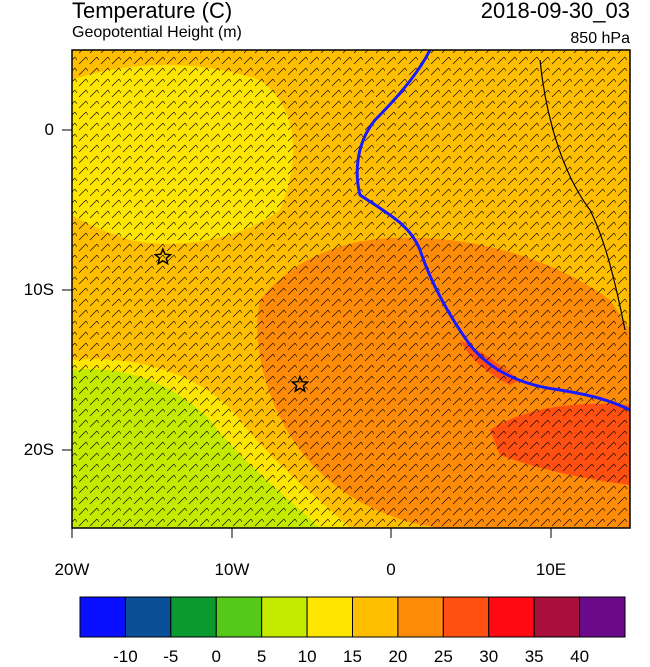 Image resolution: width=650 pixels, height=667 pixels. What do you see at coordinates (232, 569) in the screenshot?
I see `x-tick-label: 10W` at bounding box center [232, 569].